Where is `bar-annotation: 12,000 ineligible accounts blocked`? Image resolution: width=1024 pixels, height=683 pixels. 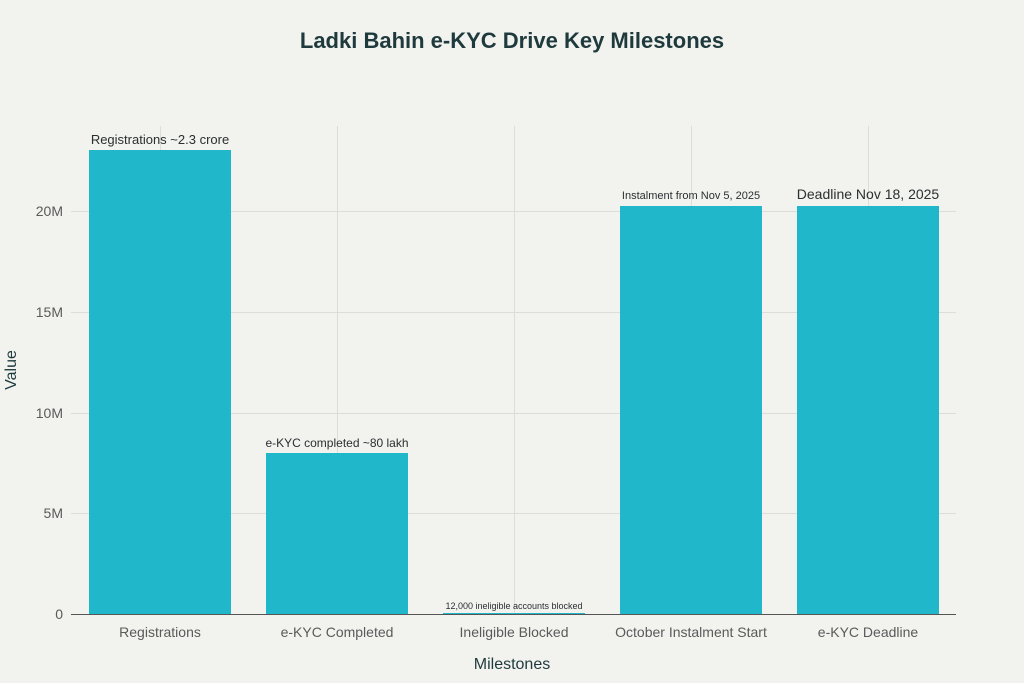 bar-annotation: 12,000 ineligible accounts blocked is located at coordinates (514, 606).